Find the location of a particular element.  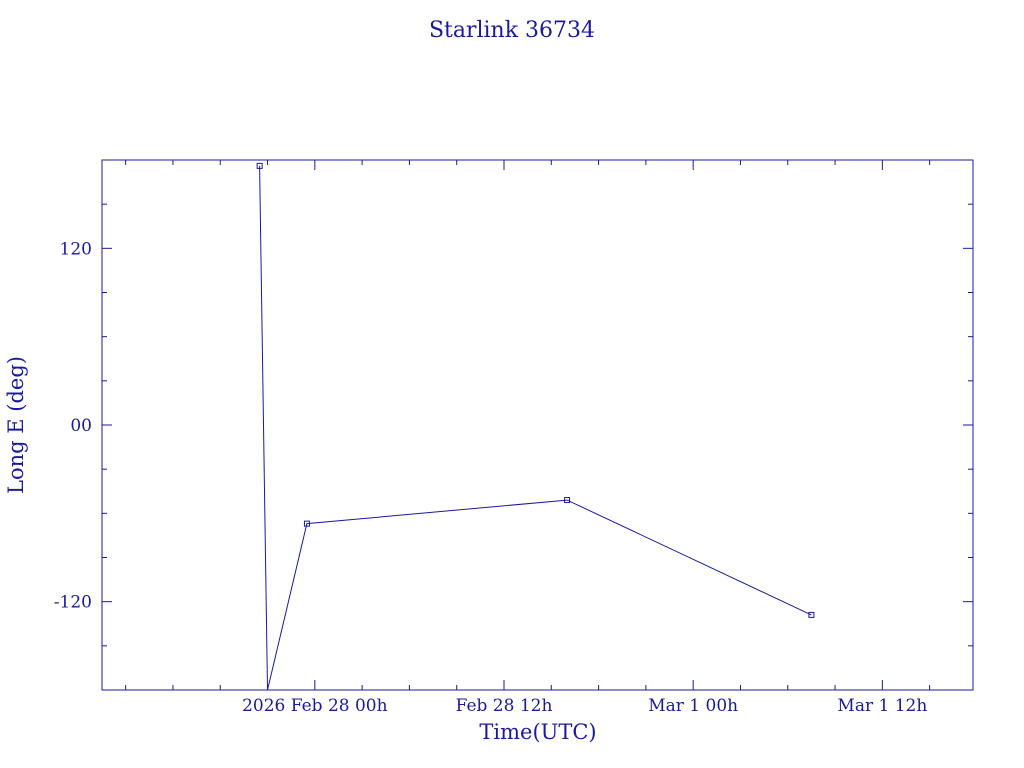

x-tick-label: Feb 28 12h is located at coordinates (504, 706).